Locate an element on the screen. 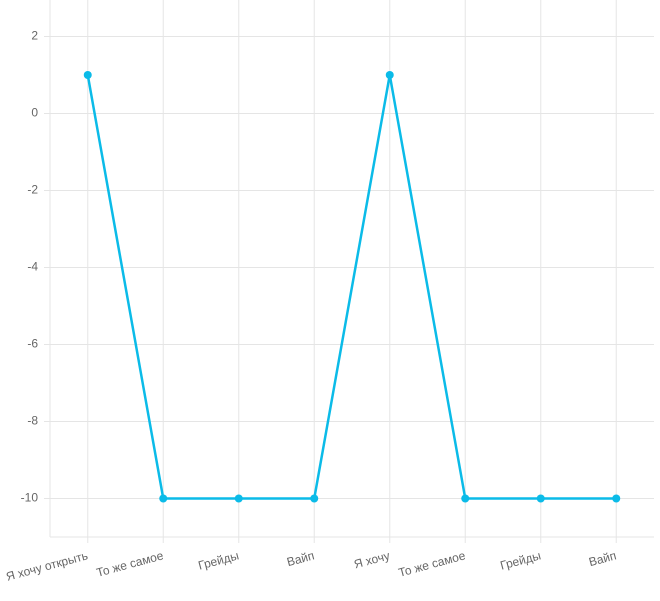 The image size is (660, 601). y-tick-label: -4 is located at coordinates (32, 267).